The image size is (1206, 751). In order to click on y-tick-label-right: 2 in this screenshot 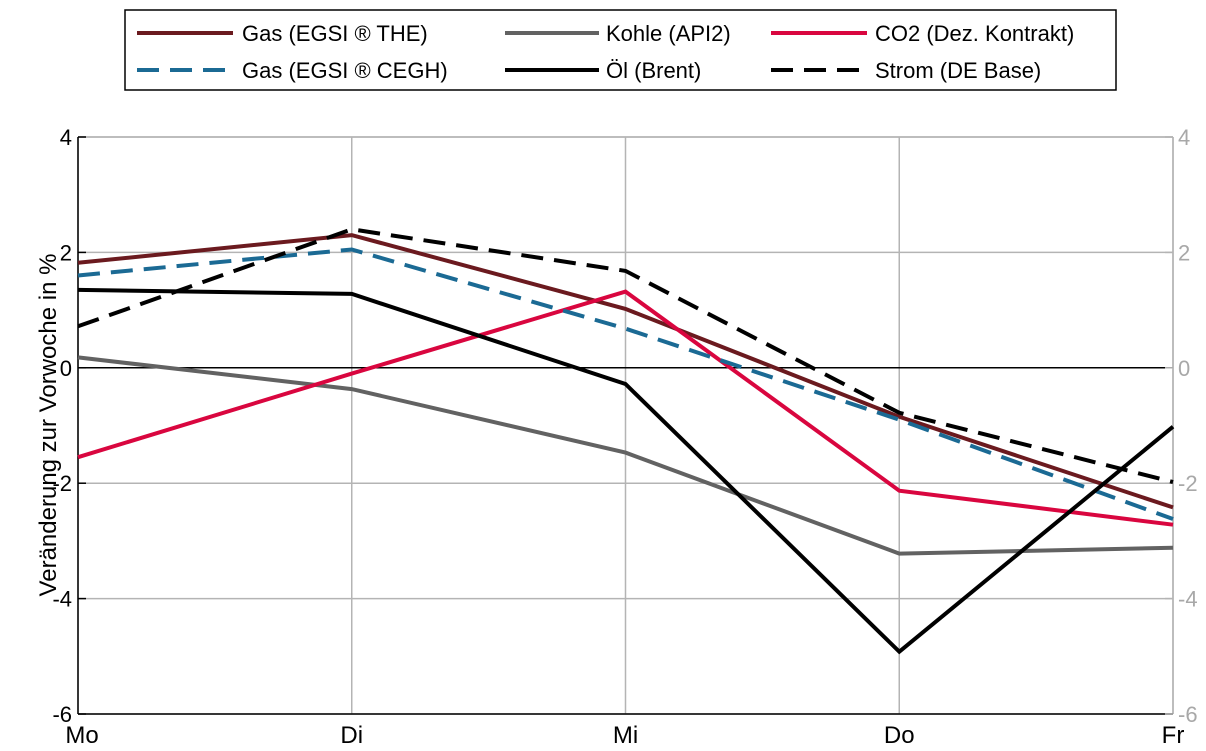, I will do `click(1184, 252)`.